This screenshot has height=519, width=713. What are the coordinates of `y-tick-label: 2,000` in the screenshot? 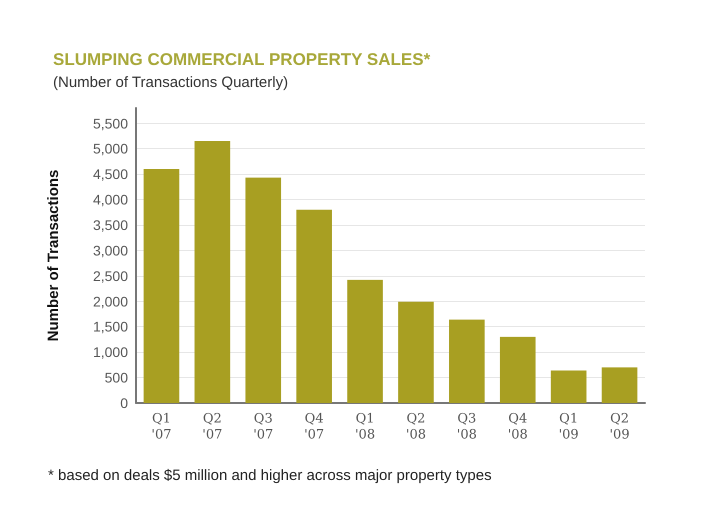 It's located at (110, 301).